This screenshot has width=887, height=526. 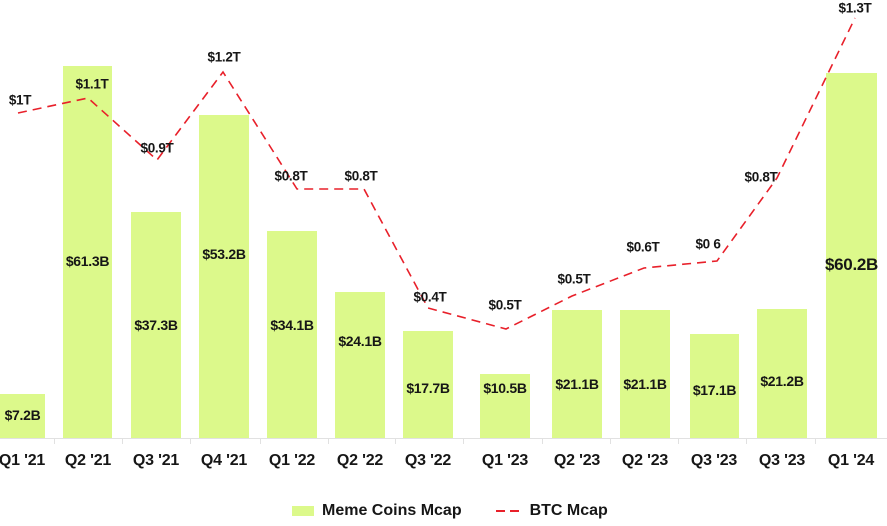 I want to click on bar-value-label: $17.7B, so click(x=428, y=388).